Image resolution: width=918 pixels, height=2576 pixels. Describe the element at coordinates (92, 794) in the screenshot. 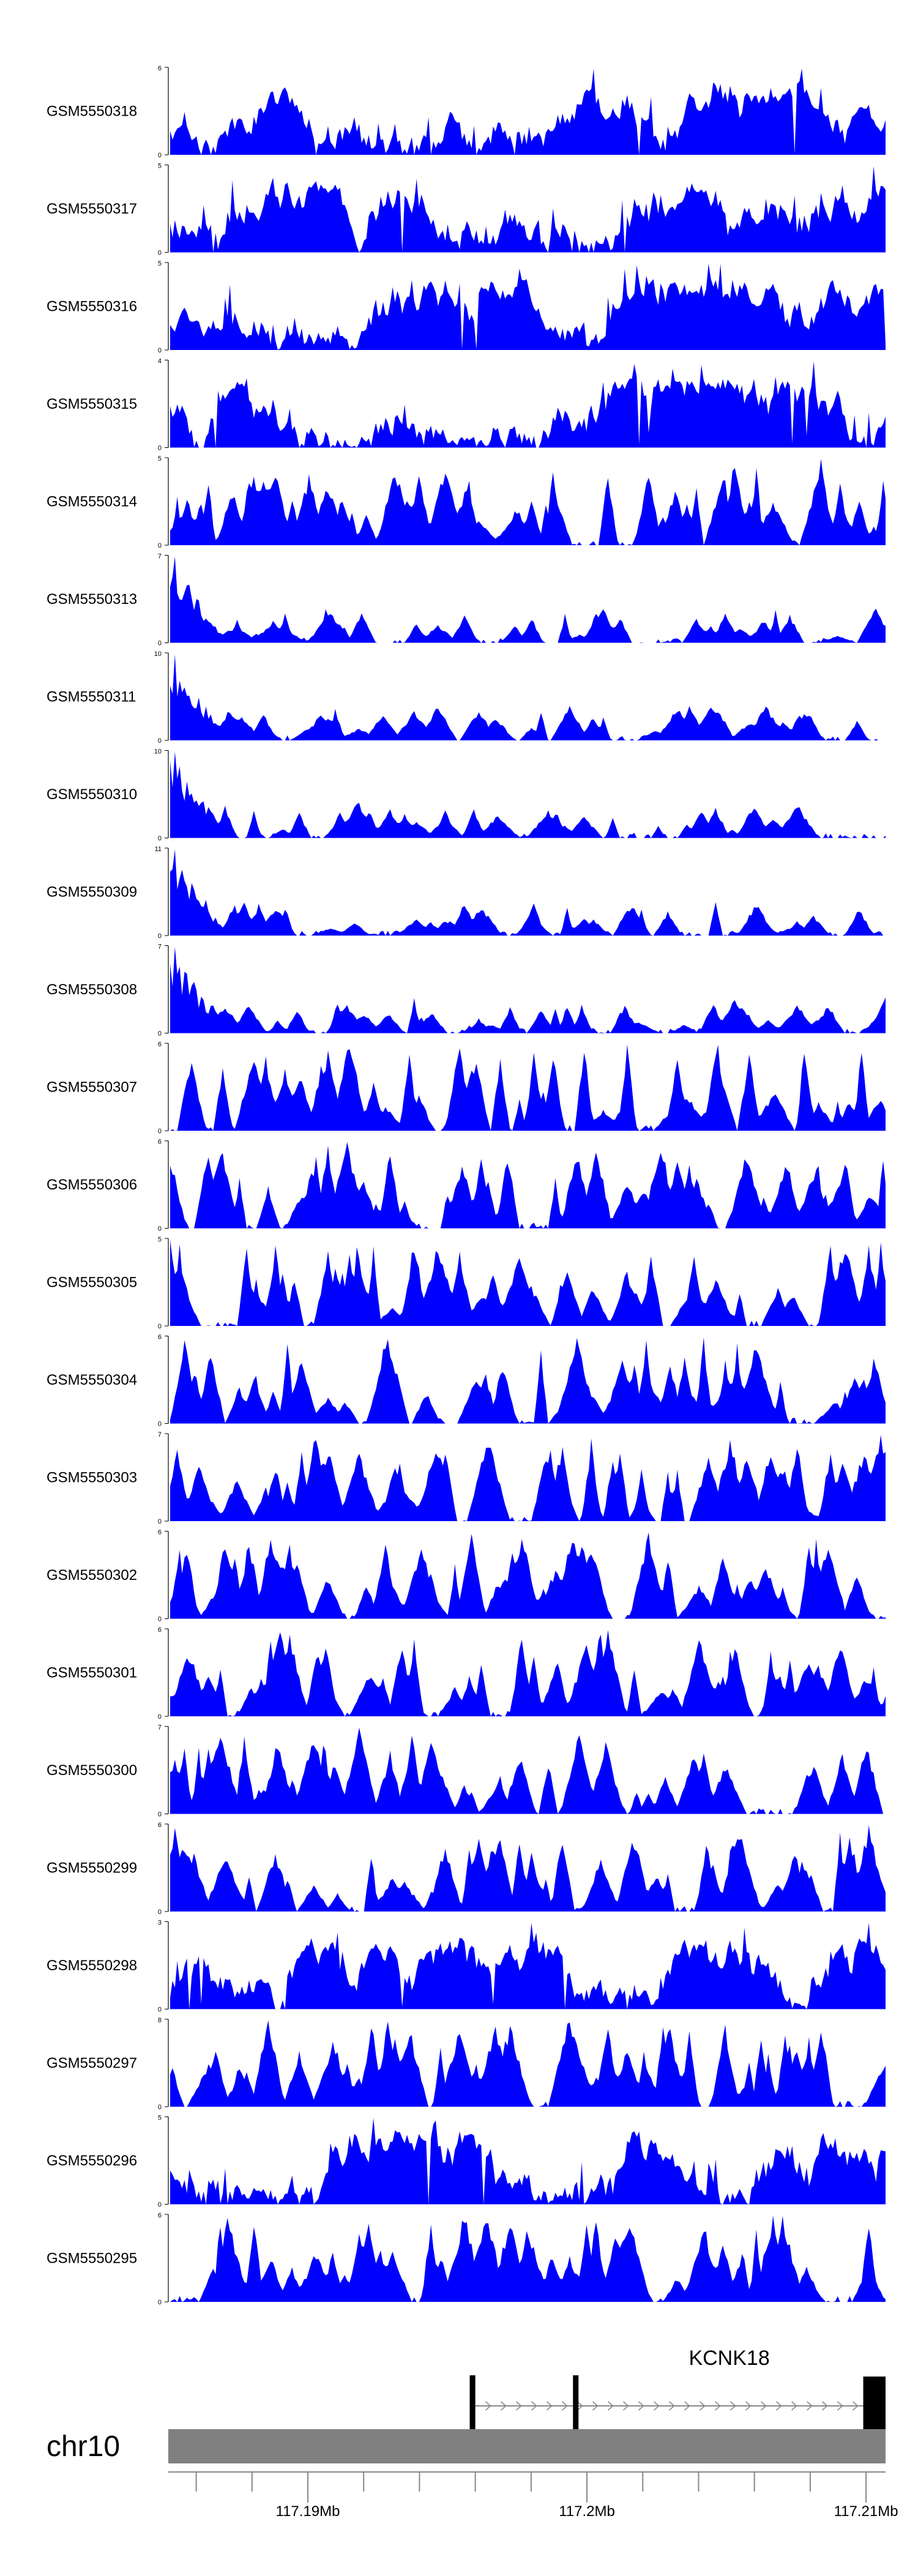

I see `track-label: GSM5550310` at that location.